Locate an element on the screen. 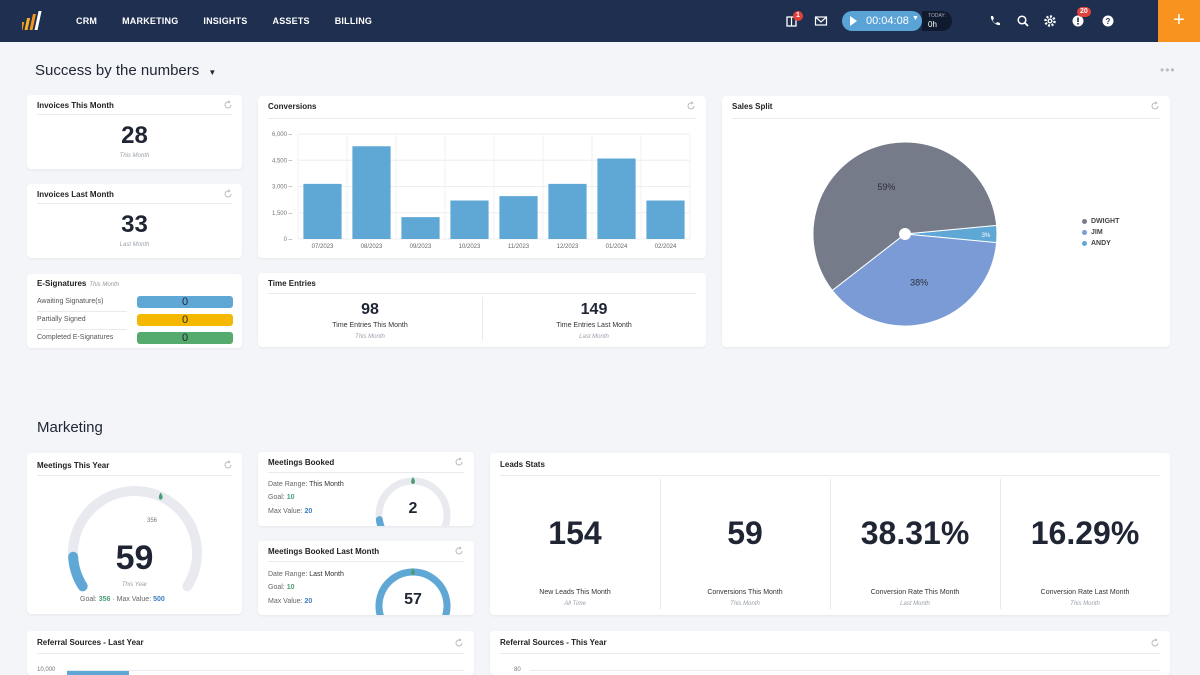  search-icon is located at coordinates (1023, 21).